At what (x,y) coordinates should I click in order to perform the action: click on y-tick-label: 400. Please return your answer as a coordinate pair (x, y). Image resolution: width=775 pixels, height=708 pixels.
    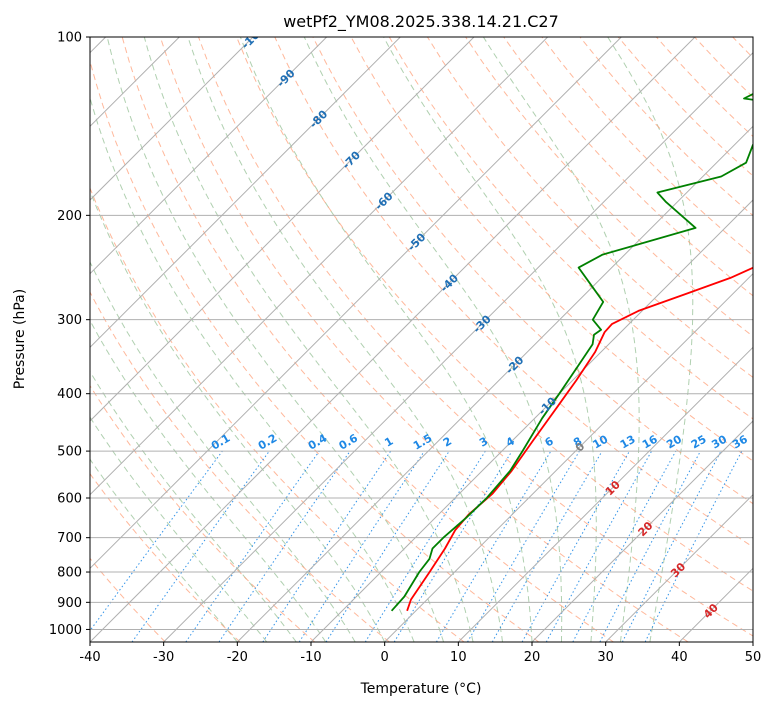
    Looking at the image, I should click on (69, 394).